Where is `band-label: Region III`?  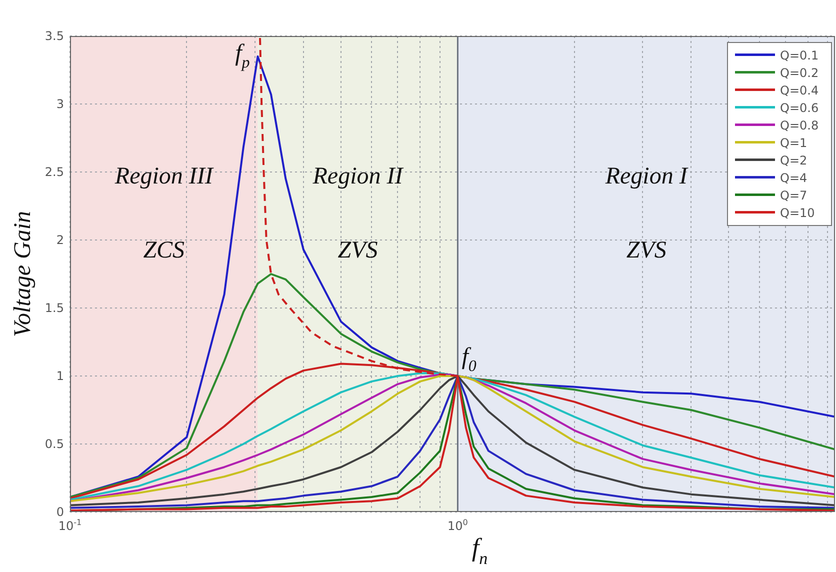 band-label: Region III is located at coordinates (164, 177).